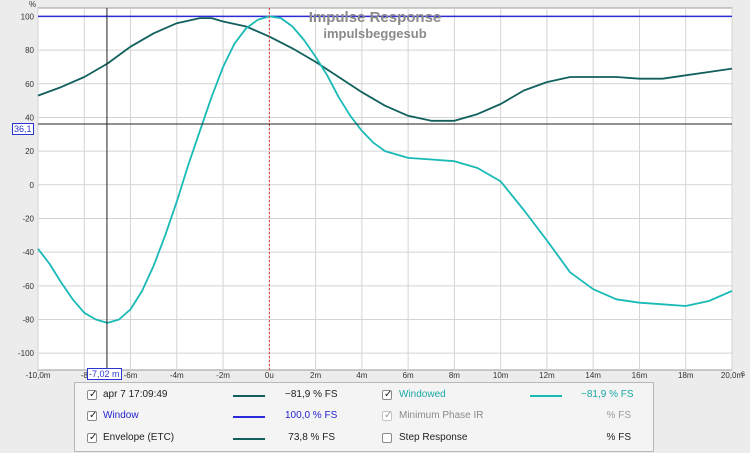 This screenshot has width=750, height=453. What do you see at coordinates (607, 394) in the screenshot?
I see `windowed-value: −81,9 % FS` at bounding box center [607, 394].